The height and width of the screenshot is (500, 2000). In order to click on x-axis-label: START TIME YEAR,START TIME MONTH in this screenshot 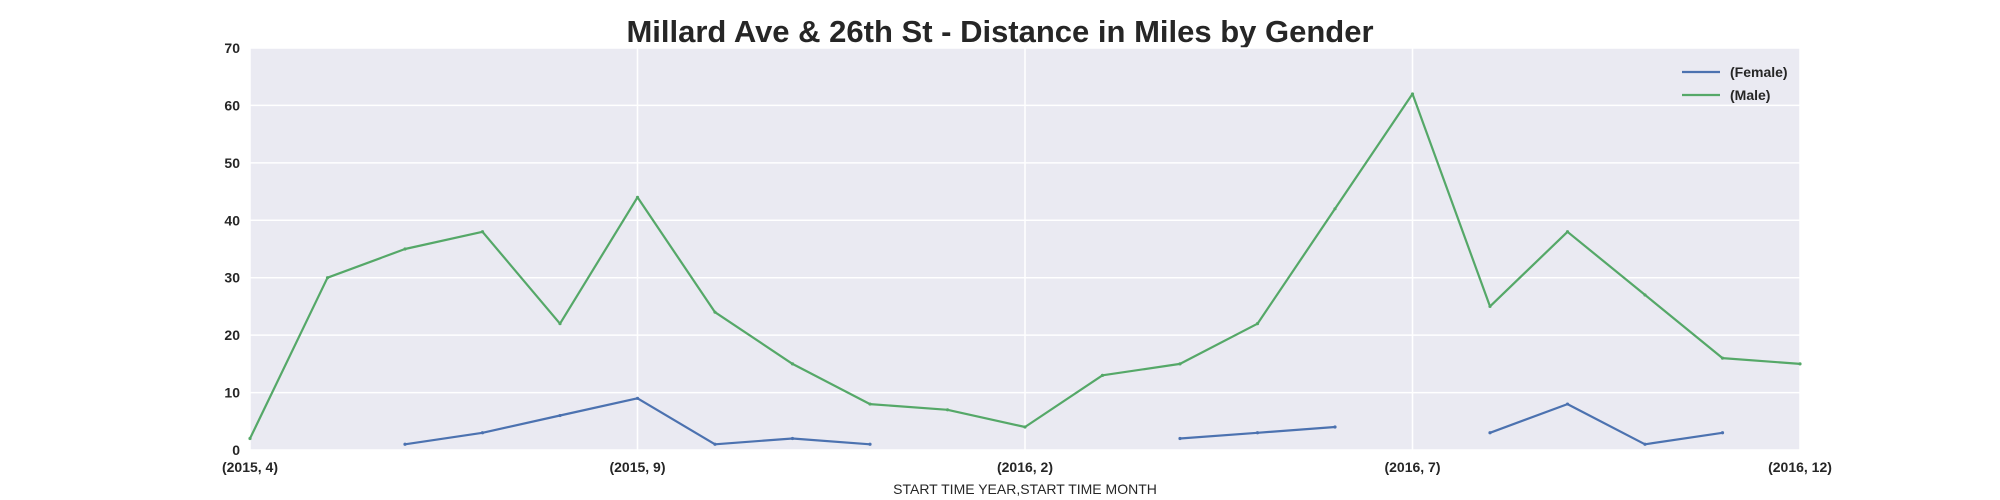, I will do `click(1025, 489)`.